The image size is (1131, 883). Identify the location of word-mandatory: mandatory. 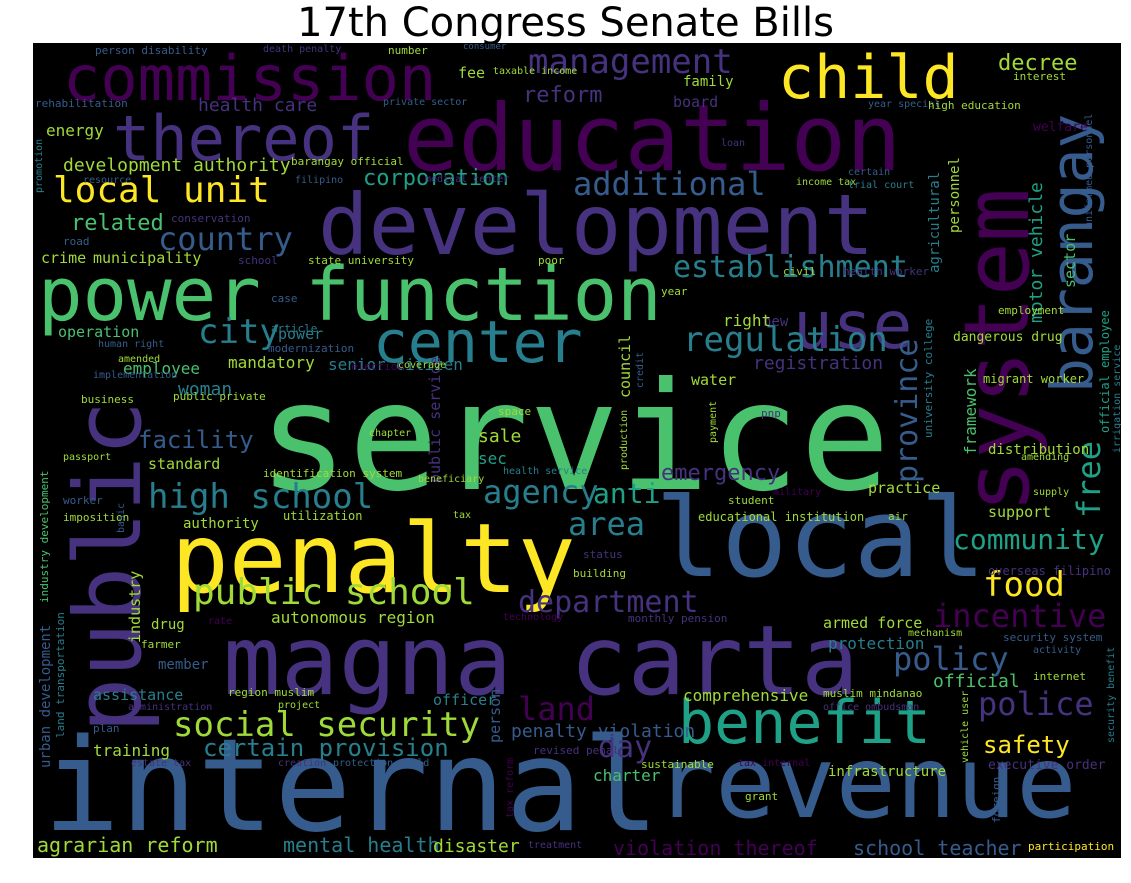
(271, 362).